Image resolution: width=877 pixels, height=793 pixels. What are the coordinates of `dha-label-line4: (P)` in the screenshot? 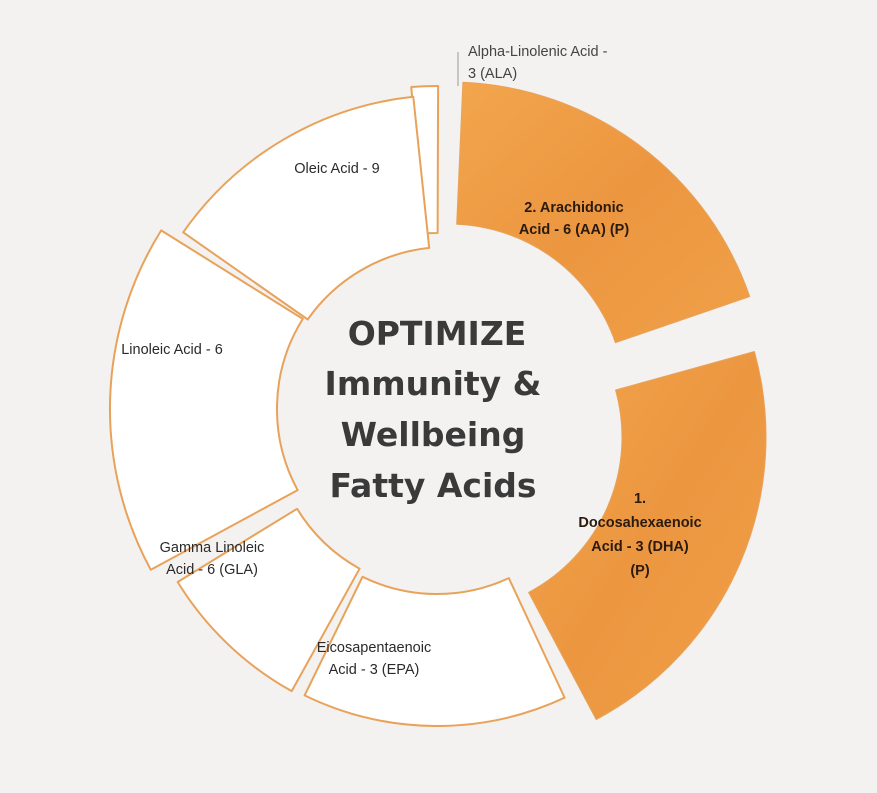 It's located at (640, 571).